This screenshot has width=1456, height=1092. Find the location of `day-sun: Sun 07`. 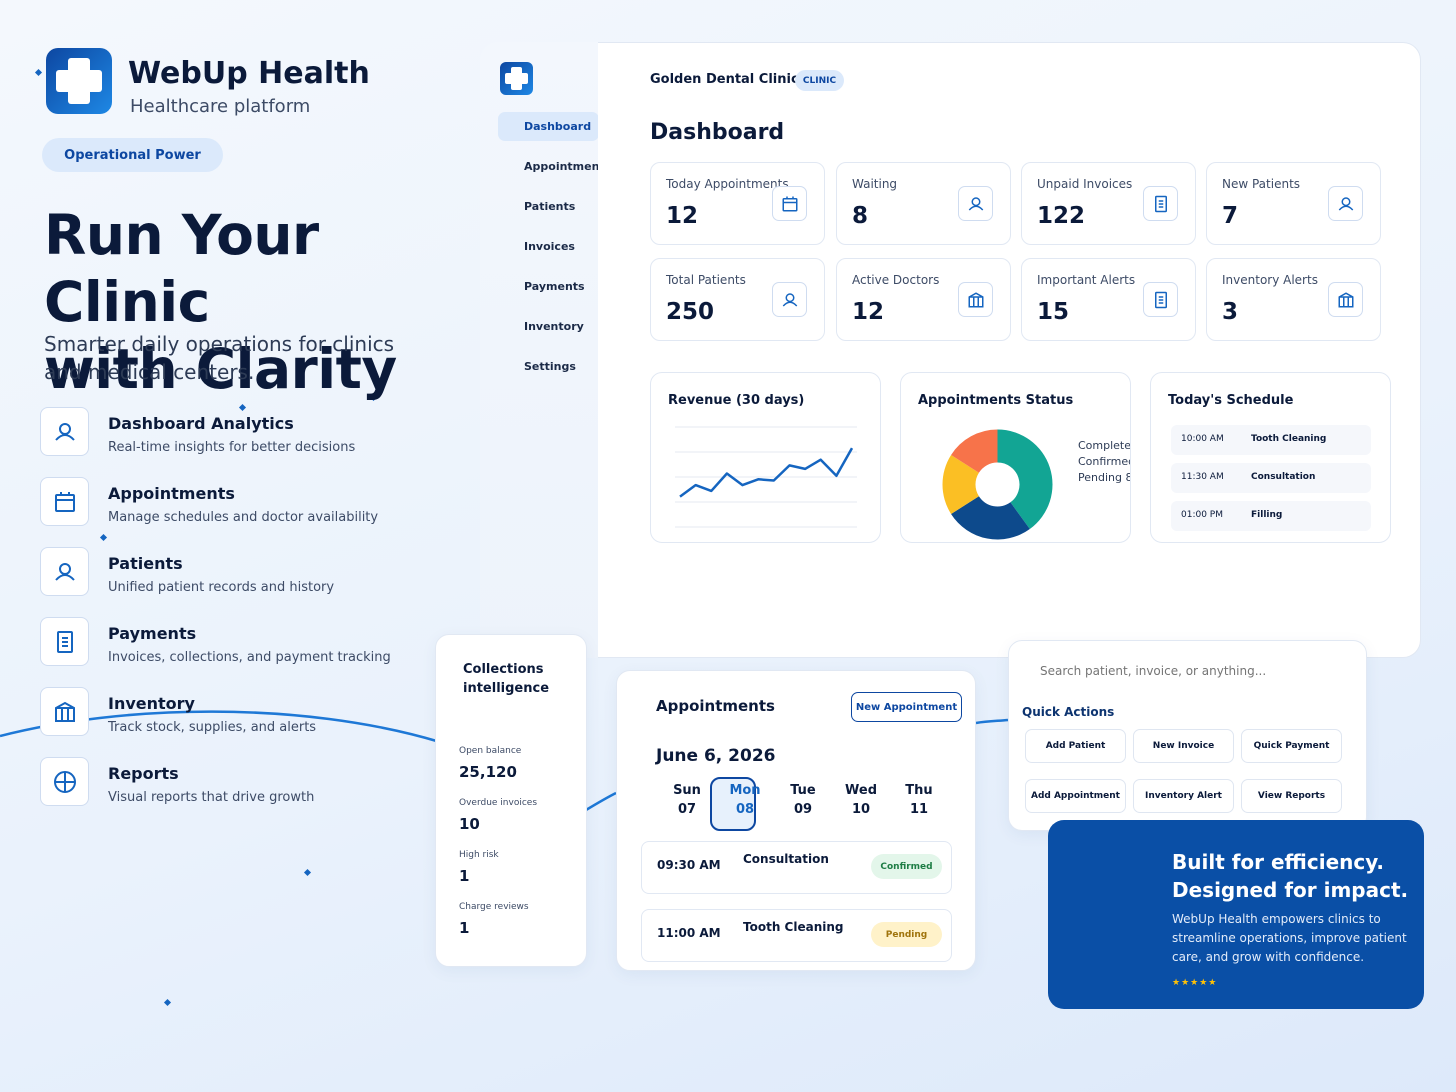

day-sun: Sun 07 is located at coordinates (687, 800).